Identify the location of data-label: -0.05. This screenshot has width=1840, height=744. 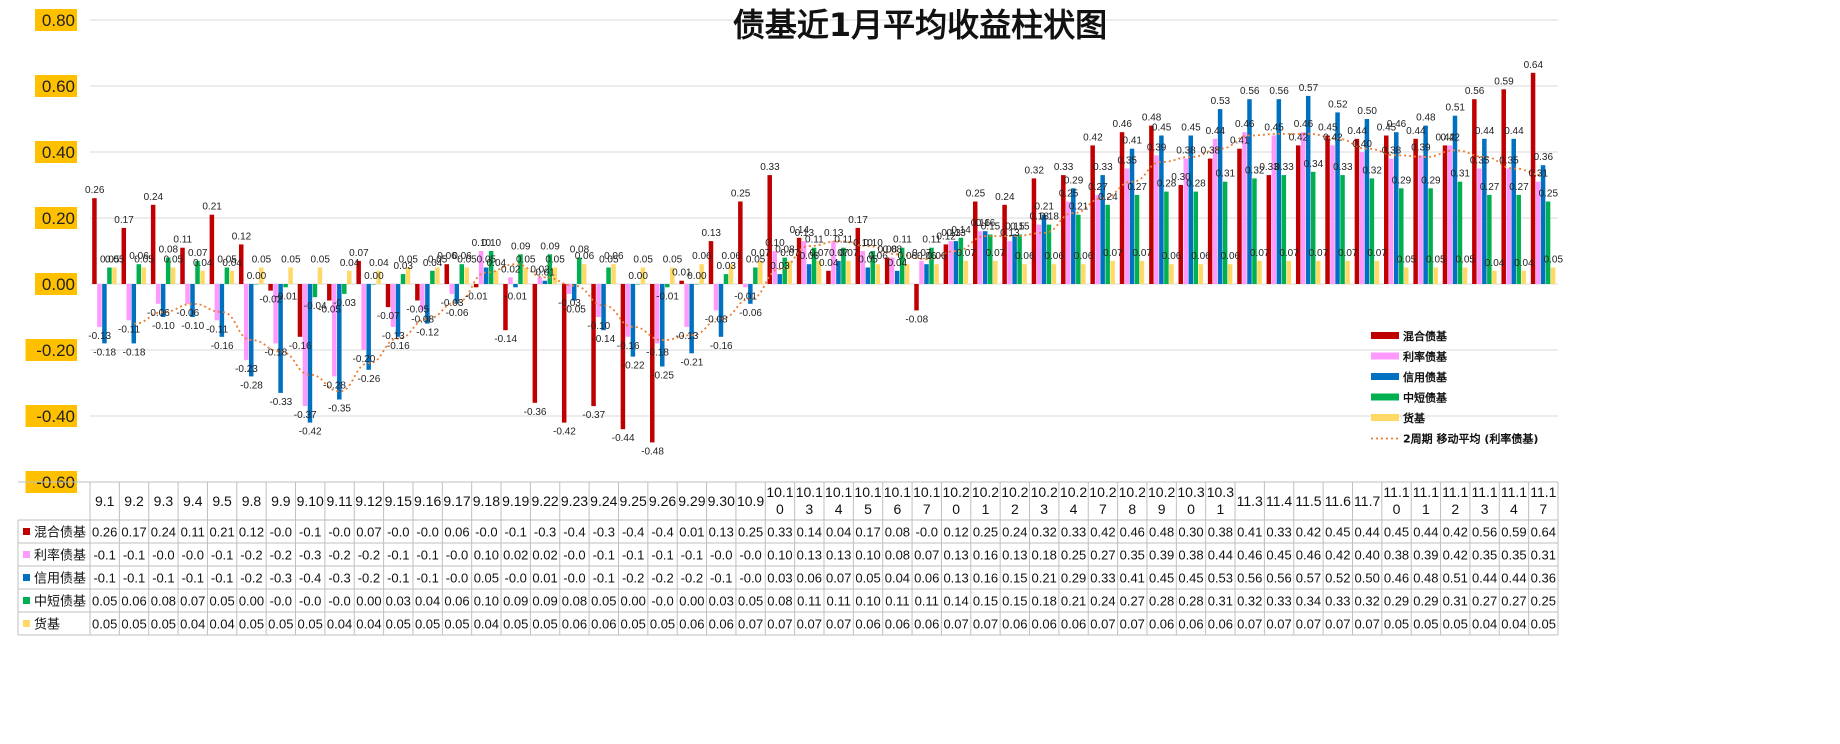
(417, 310).